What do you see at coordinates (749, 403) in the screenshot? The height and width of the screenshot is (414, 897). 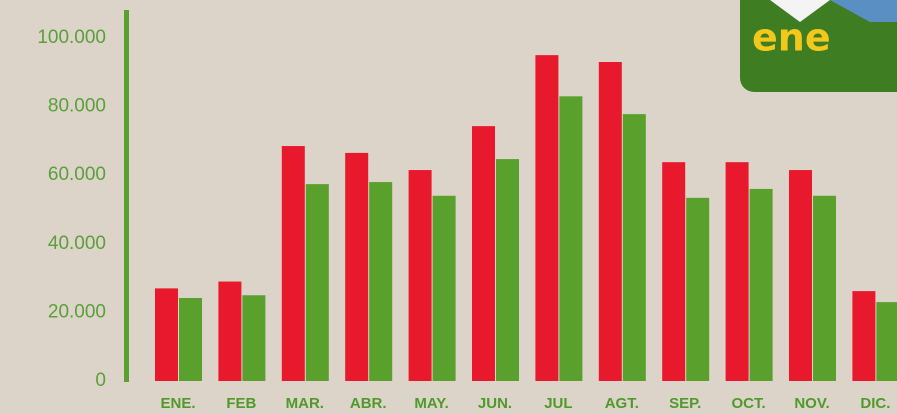 I see `x-tick-label: OCT.` at bounding box center [749, 403].